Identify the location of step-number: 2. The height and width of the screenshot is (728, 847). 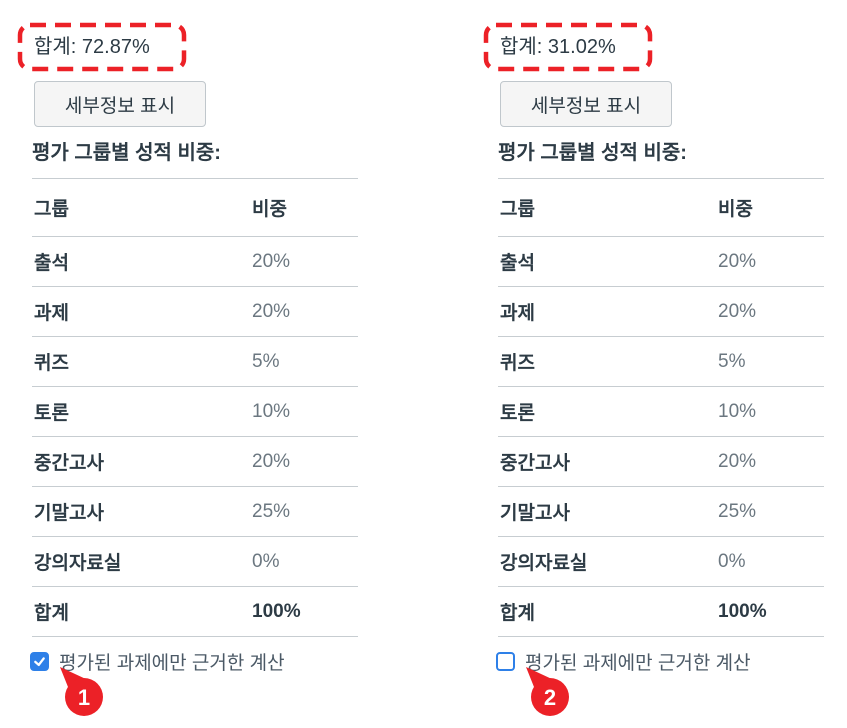
(550, 697).